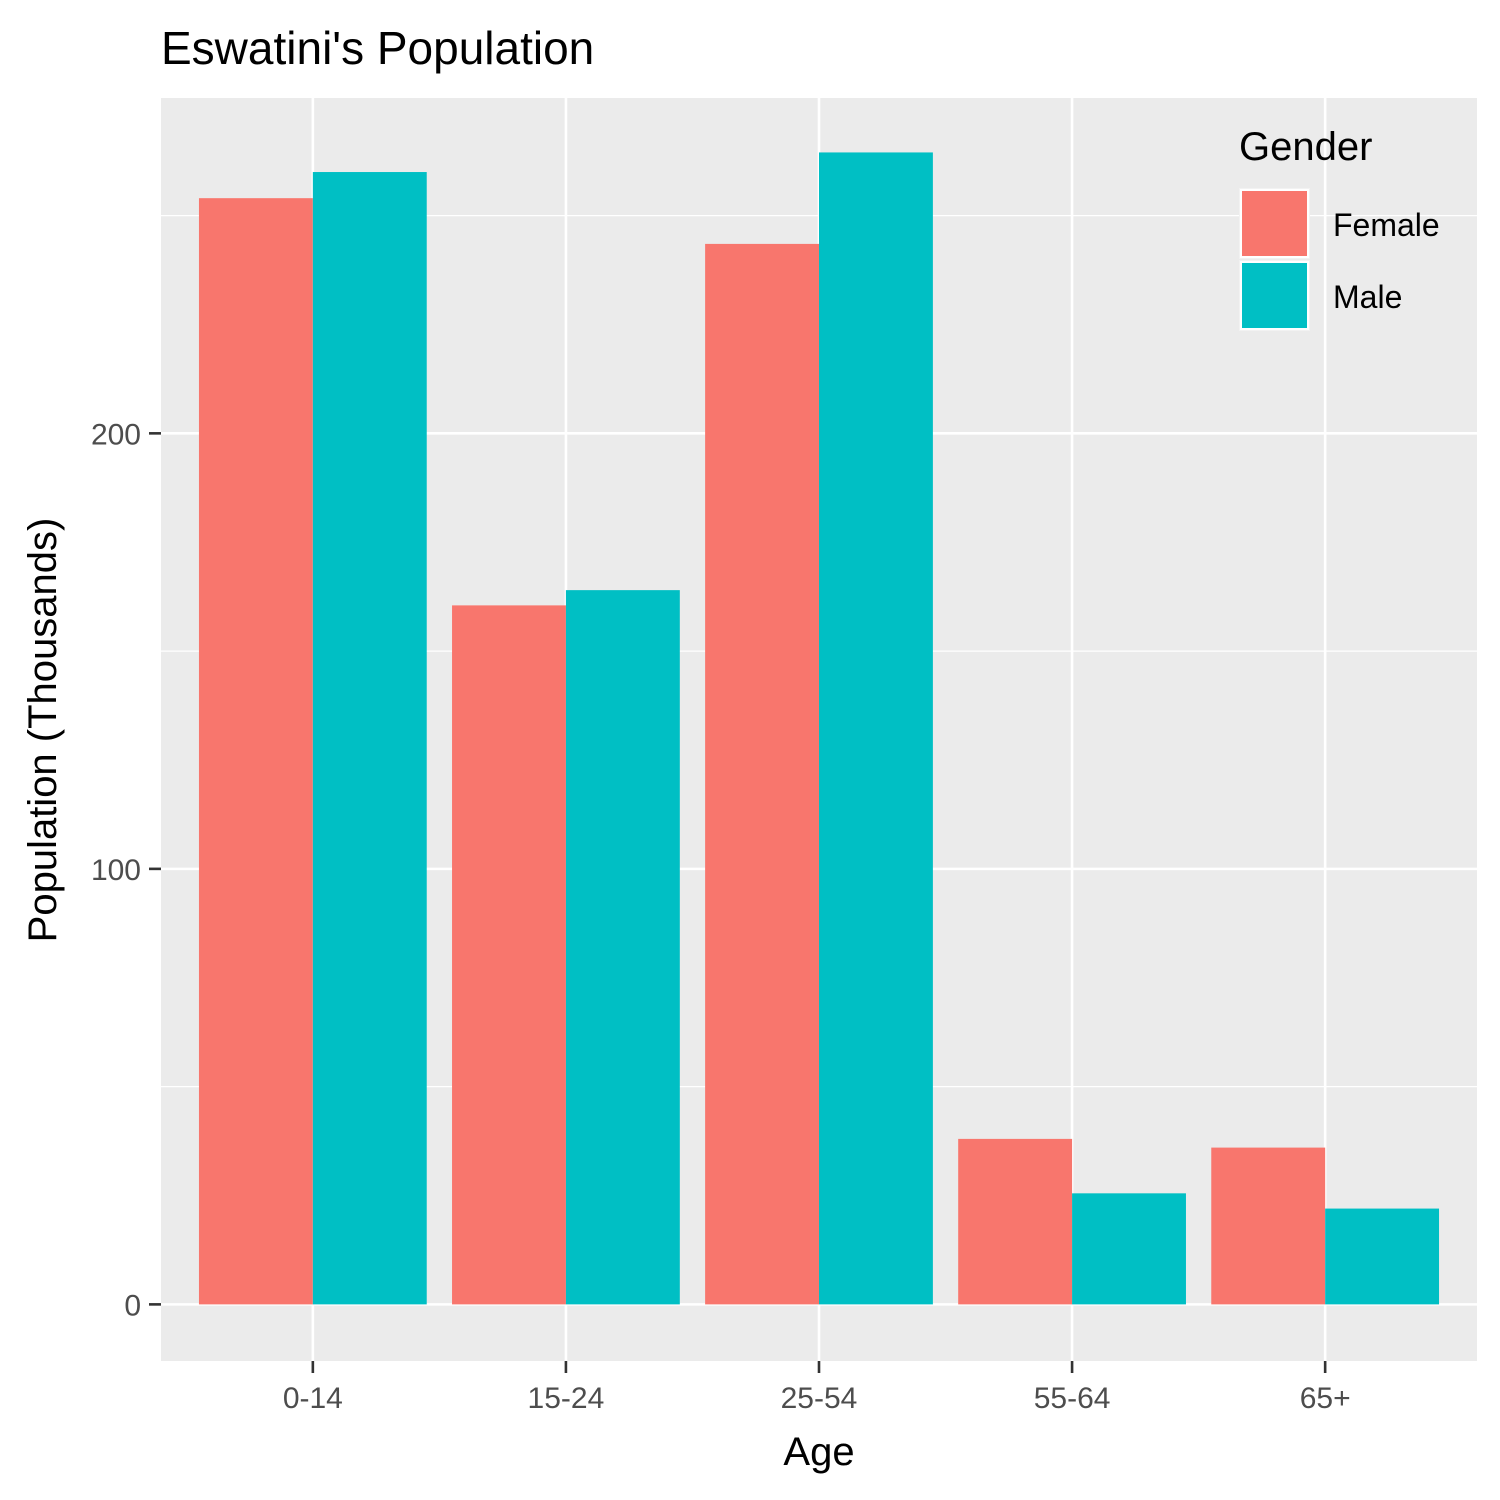 Image resolution: width=1500 pixels, height=1500 pixels. What do you see at coordinates (43, 730) in the screenshot?
I see `y-axis-title: Population (Thousands)` at bounding box center [43, 730].